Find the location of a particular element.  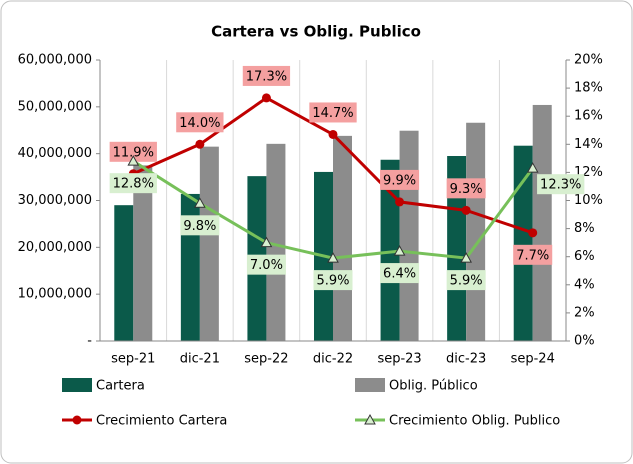

value-label: 9.3% is located at coordinates (466, 189).